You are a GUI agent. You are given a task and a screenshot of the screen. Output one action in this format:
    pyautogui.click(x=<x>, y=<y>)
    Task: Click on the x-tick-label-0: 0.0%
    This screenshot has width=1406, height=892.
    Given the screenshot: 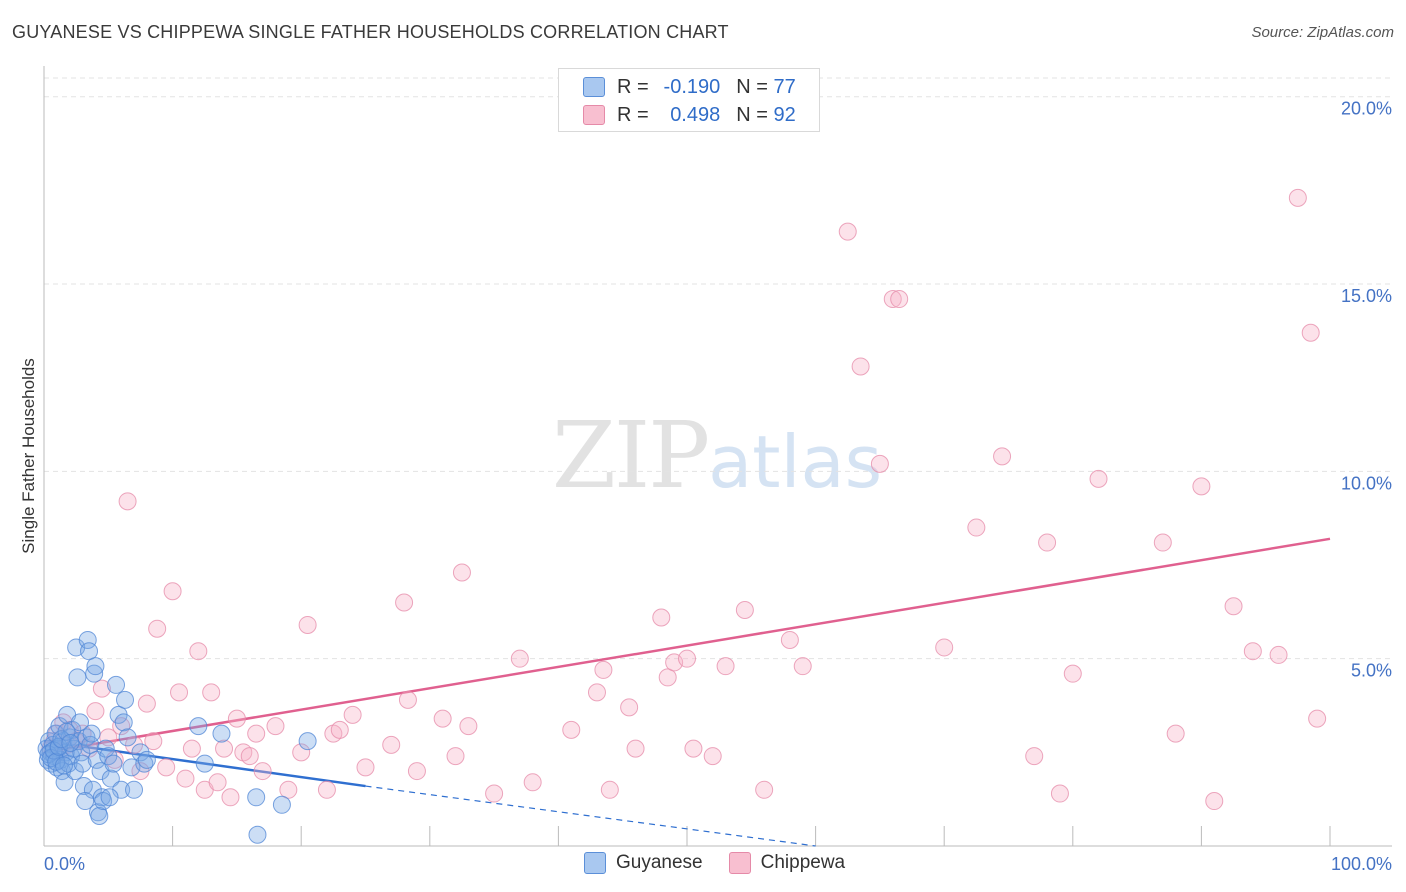 What is the action you would take?
    pyautogui.click(x=64, y=864)
    